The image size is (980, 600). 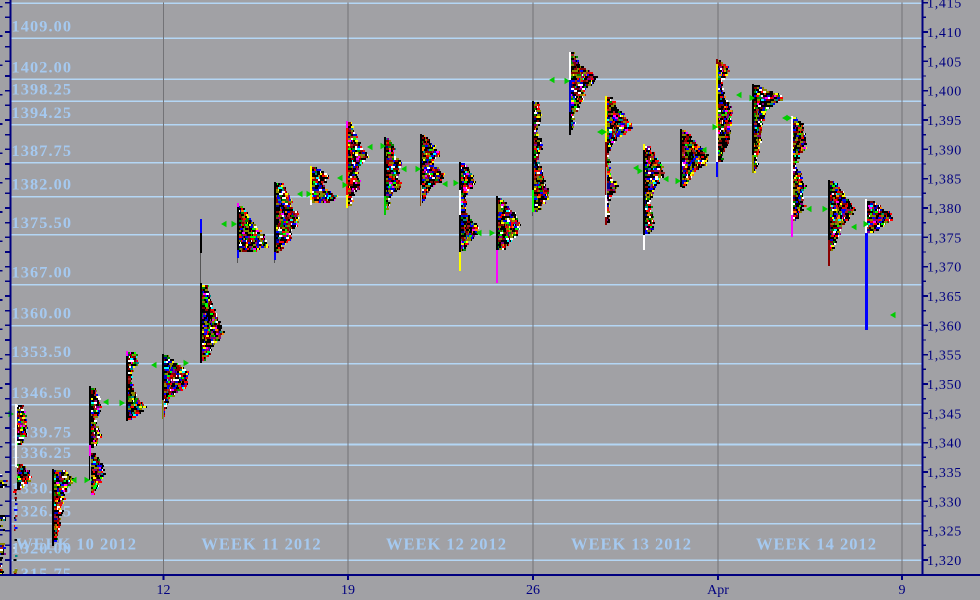 I want to click on svg-text: 1320.00, so click(x=42, y=547).